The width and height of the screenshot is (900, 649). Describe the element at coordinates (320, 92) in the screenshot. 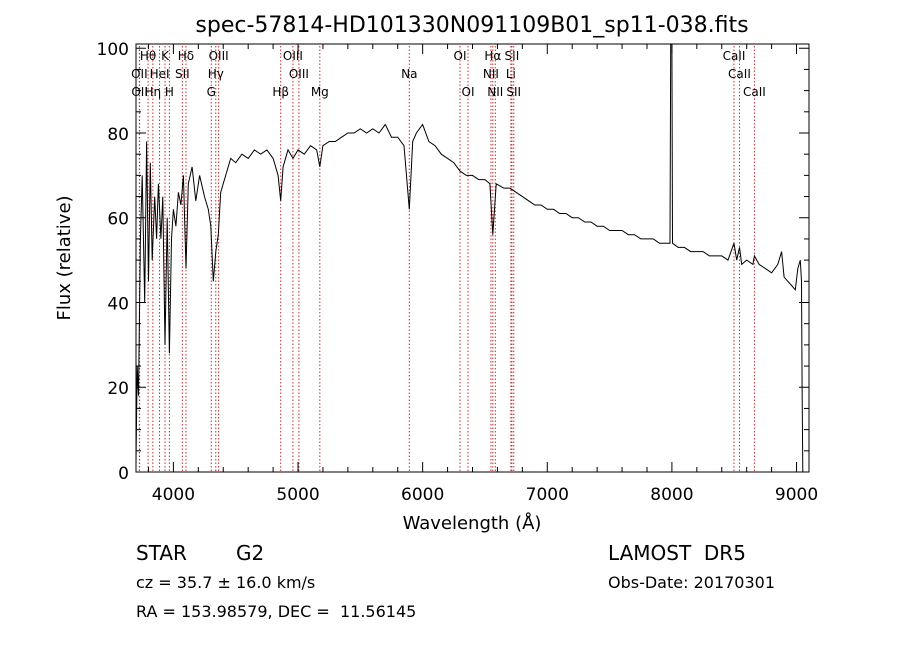

I see `spectral-line-label: Mg` at that location.